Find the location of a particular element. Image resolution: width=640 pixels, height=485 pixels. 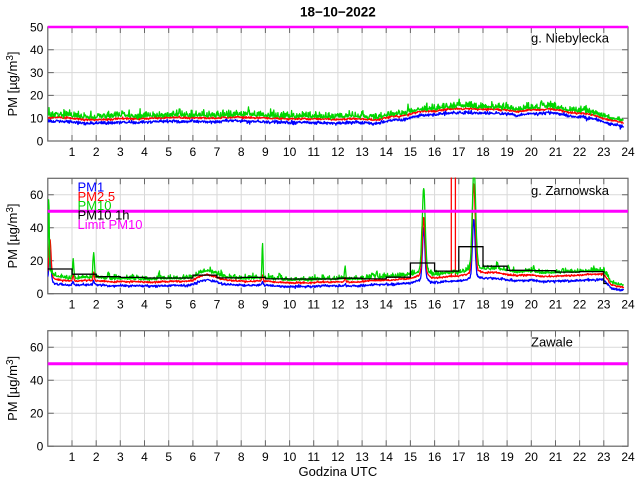

svg-text: Zawale is located at coordinates (552, 342).